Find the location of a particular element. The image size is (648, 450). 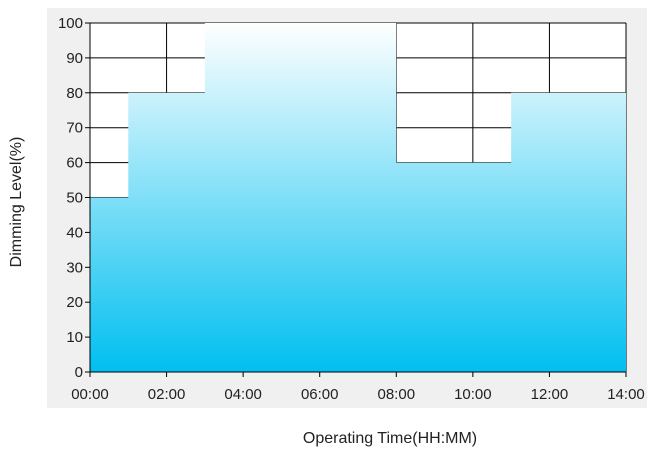

y-tick-label: 50 is located at coordinates (74, 198).